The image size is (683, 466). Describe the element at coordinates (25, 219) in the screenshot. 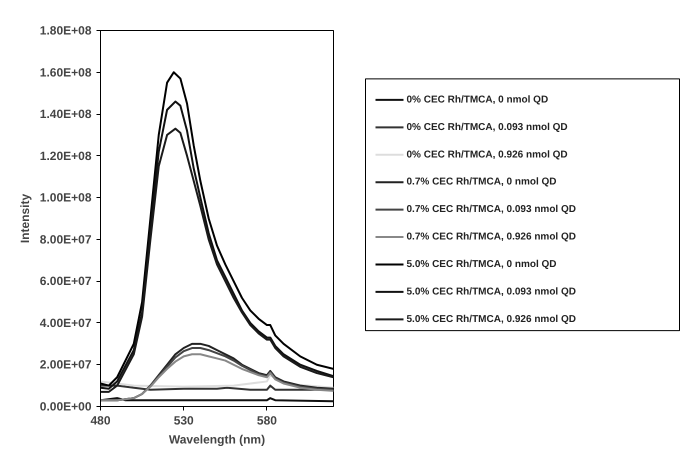

I see `y-axis-title: Intensity` at that location.